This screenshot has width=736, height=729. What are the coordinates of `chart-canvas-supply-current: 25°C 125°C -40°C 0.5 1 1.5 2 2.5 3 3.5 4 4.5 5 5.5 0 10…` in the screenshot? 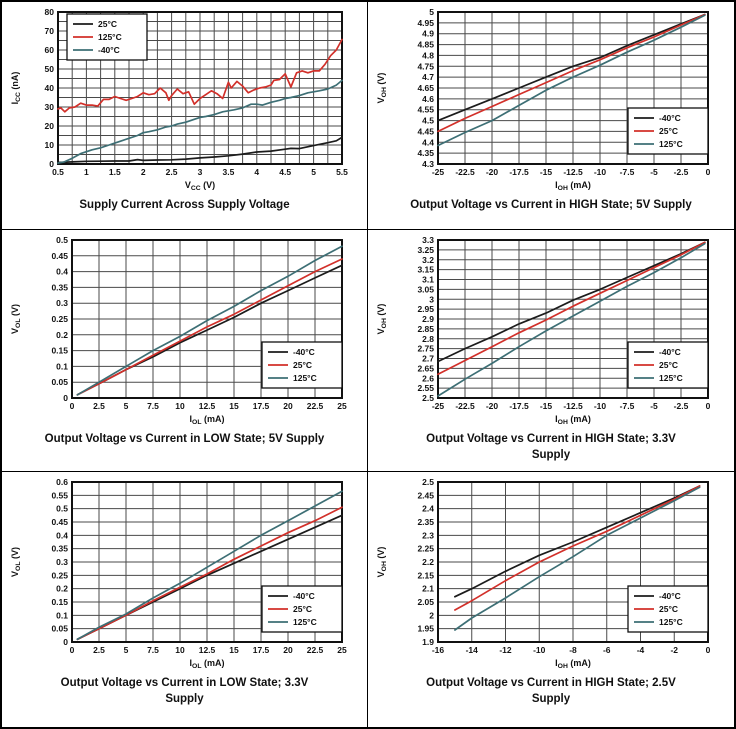 It's located at (184, 100).